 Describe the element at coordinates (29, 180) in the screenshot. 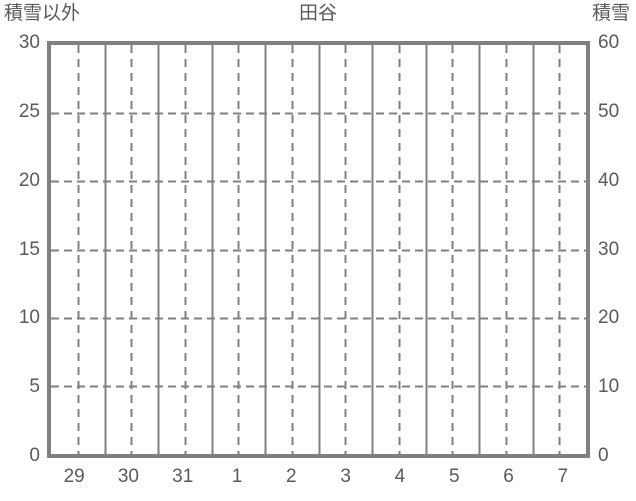

I see `left-y-tick-20: 20` at that location.